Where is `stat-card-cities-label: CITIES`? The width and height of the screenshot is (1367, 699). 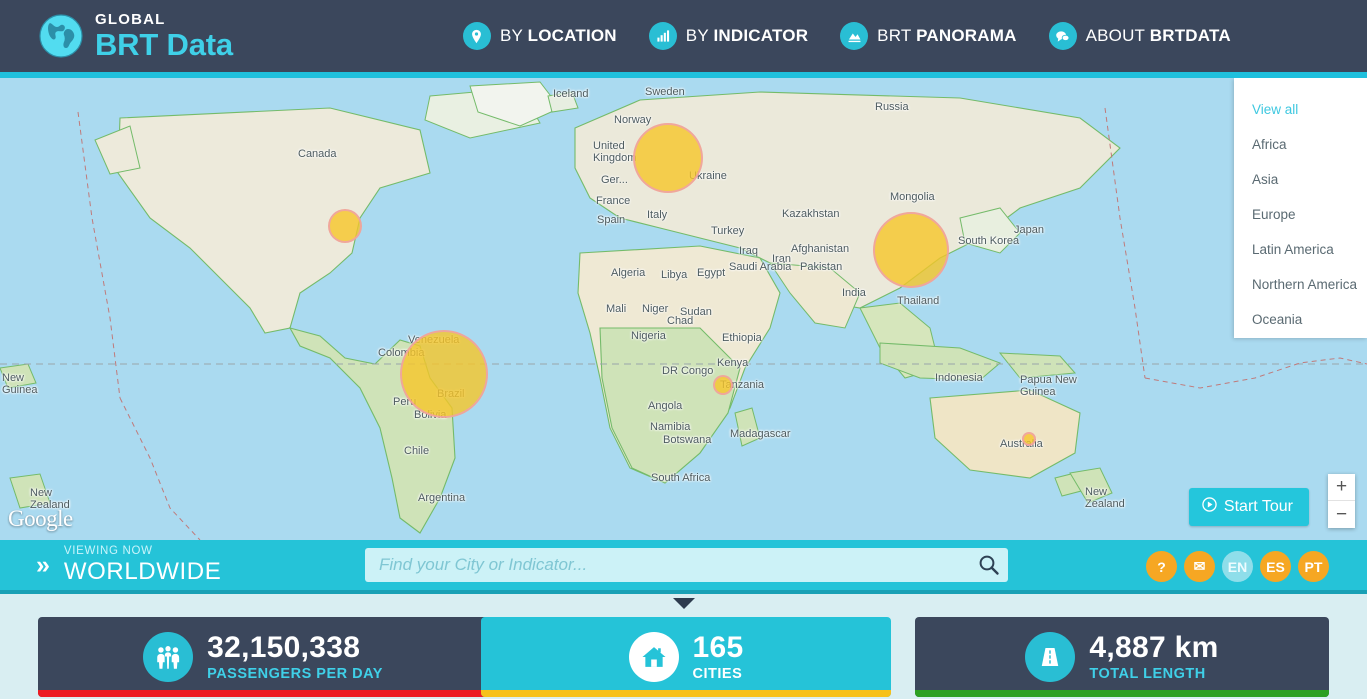 stat-card-cities-label: CITIES is located at coordinates (717, 673).